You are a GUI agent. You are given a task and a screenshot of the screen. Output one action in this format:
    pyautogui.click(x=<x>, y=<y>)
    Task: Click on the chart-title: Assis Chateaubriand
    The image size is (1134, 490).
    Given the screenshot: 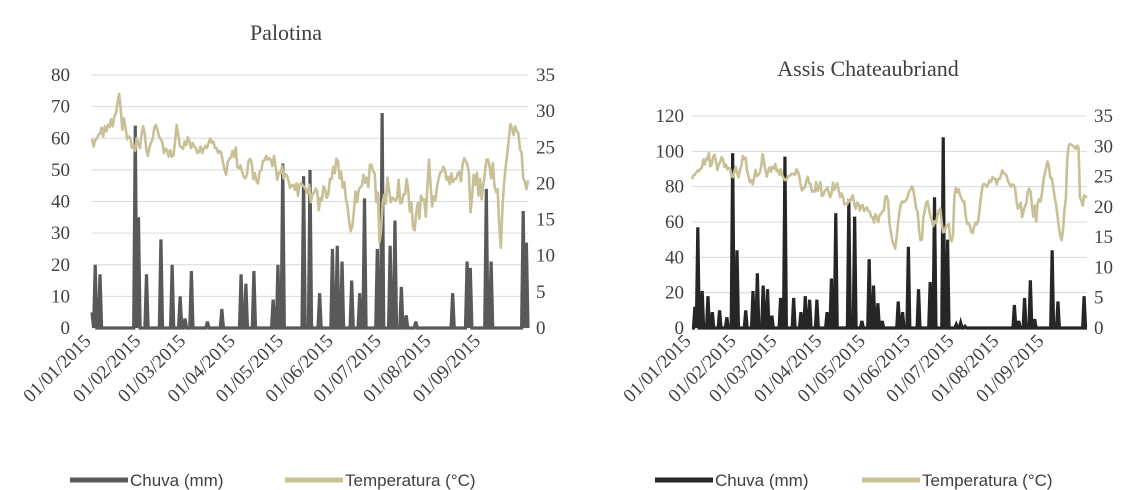 What is the action you would take?
    pyautogui.click(x=867, y=68)
    